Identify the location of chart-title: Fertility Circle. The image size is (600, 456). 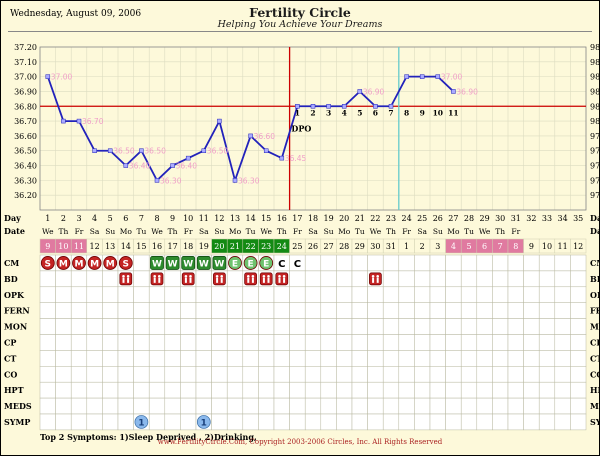
(300, 12).